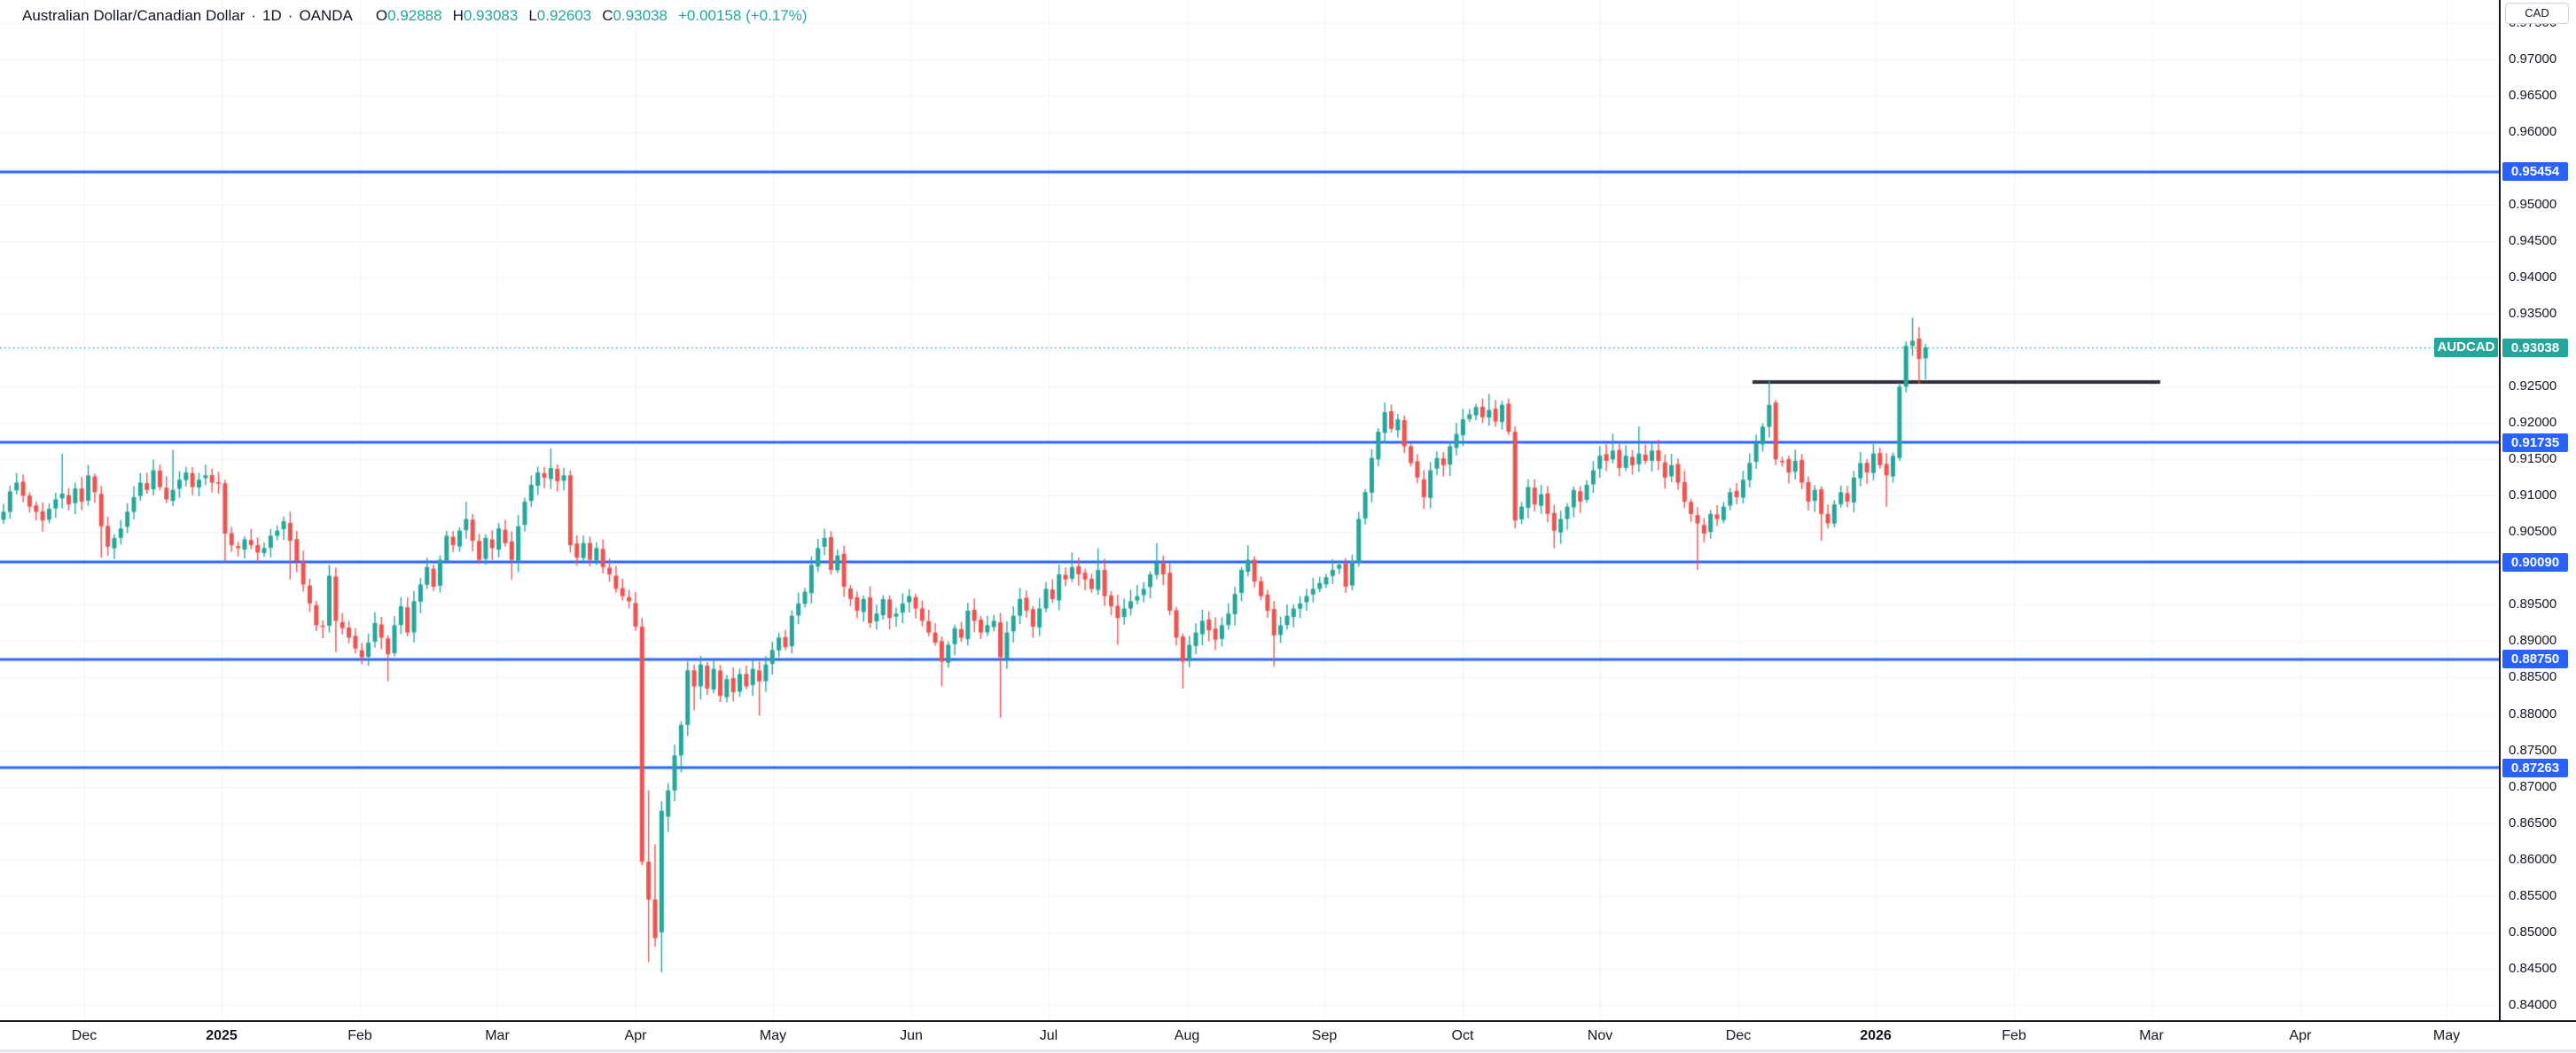 Image resolution: width=2576 pixels, height=1053 pixels. Describe the element at coordinates (564, 15) in the screenshot. I see `low-value: 0.92603` at that location.